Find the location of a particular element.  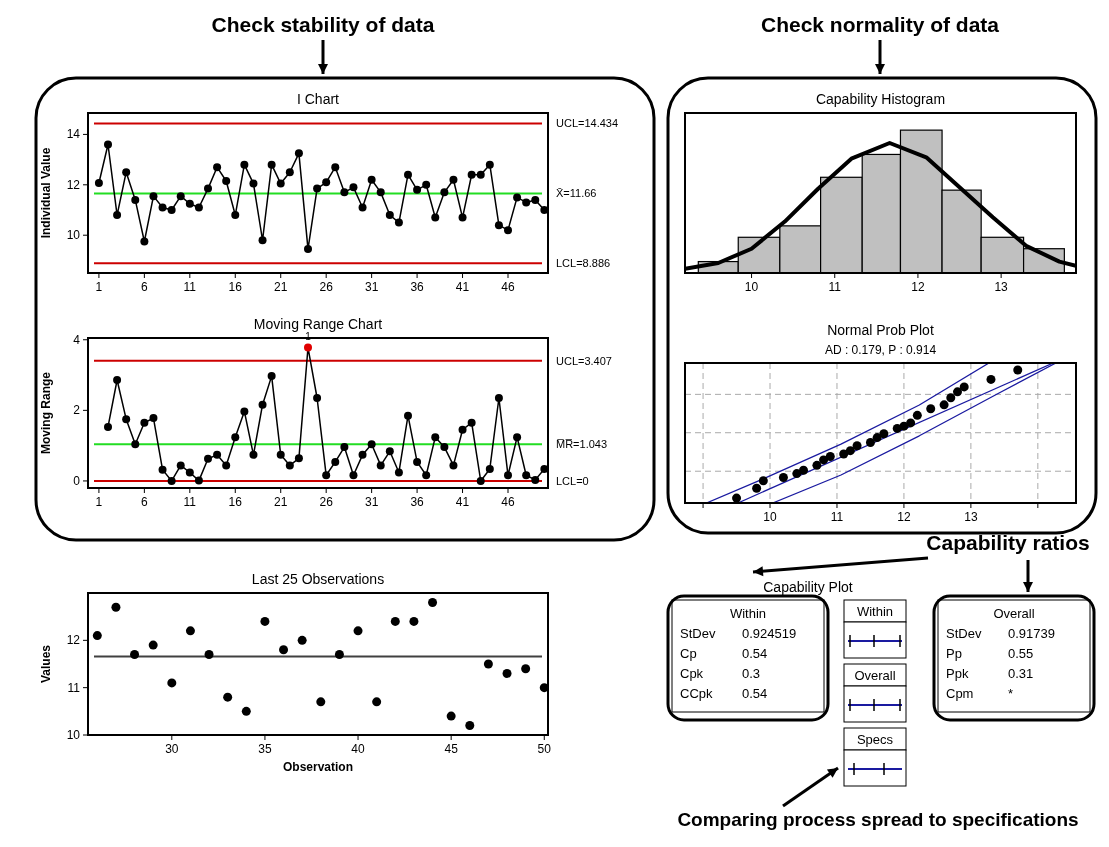

x-tick-label: 40 is located at coordinates (358, 749).